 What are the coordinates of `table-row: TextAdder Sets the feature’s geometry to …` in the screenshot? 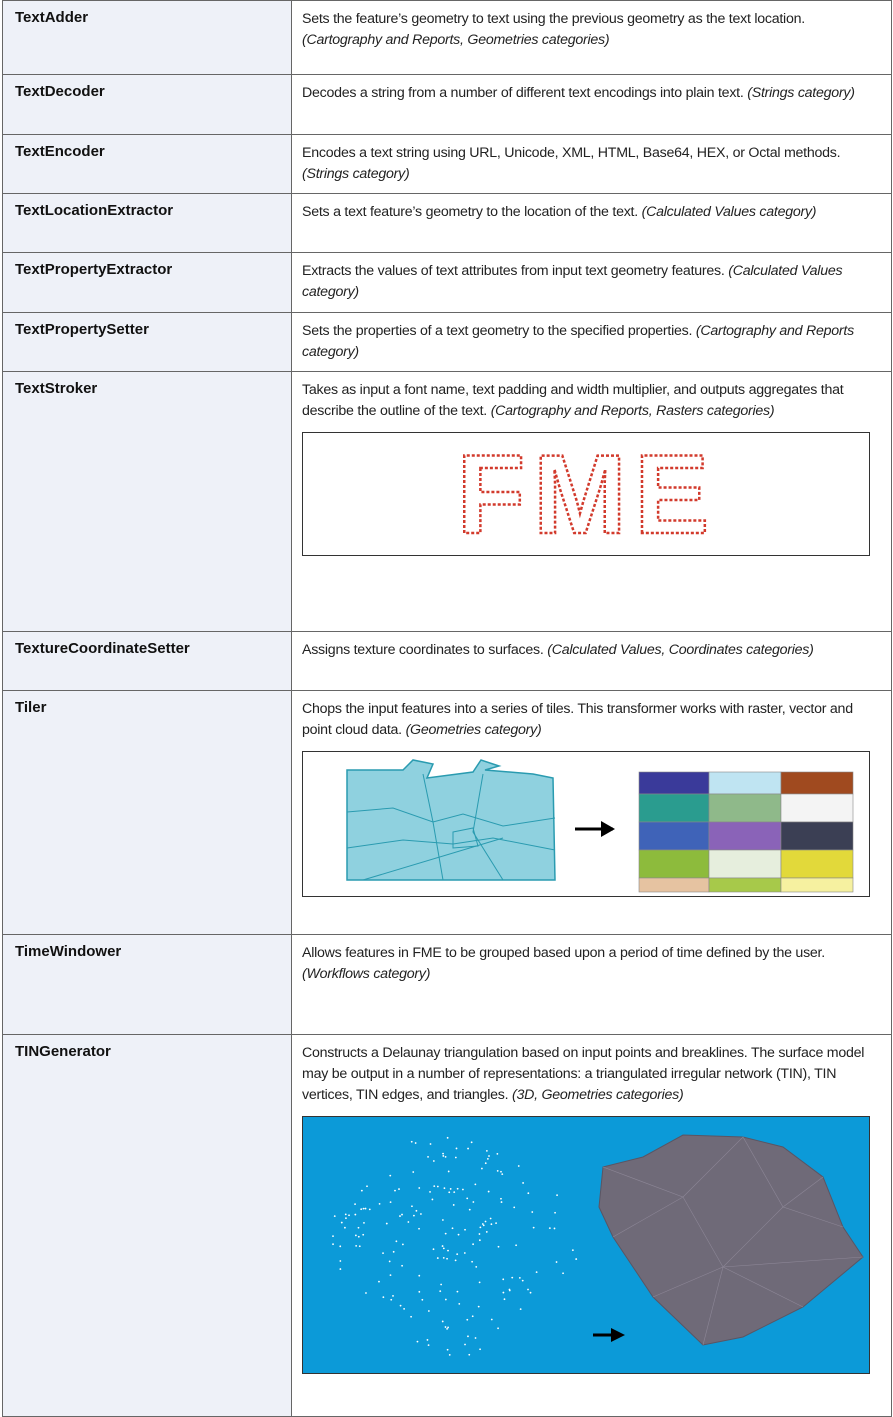 It's located at (447, 37).